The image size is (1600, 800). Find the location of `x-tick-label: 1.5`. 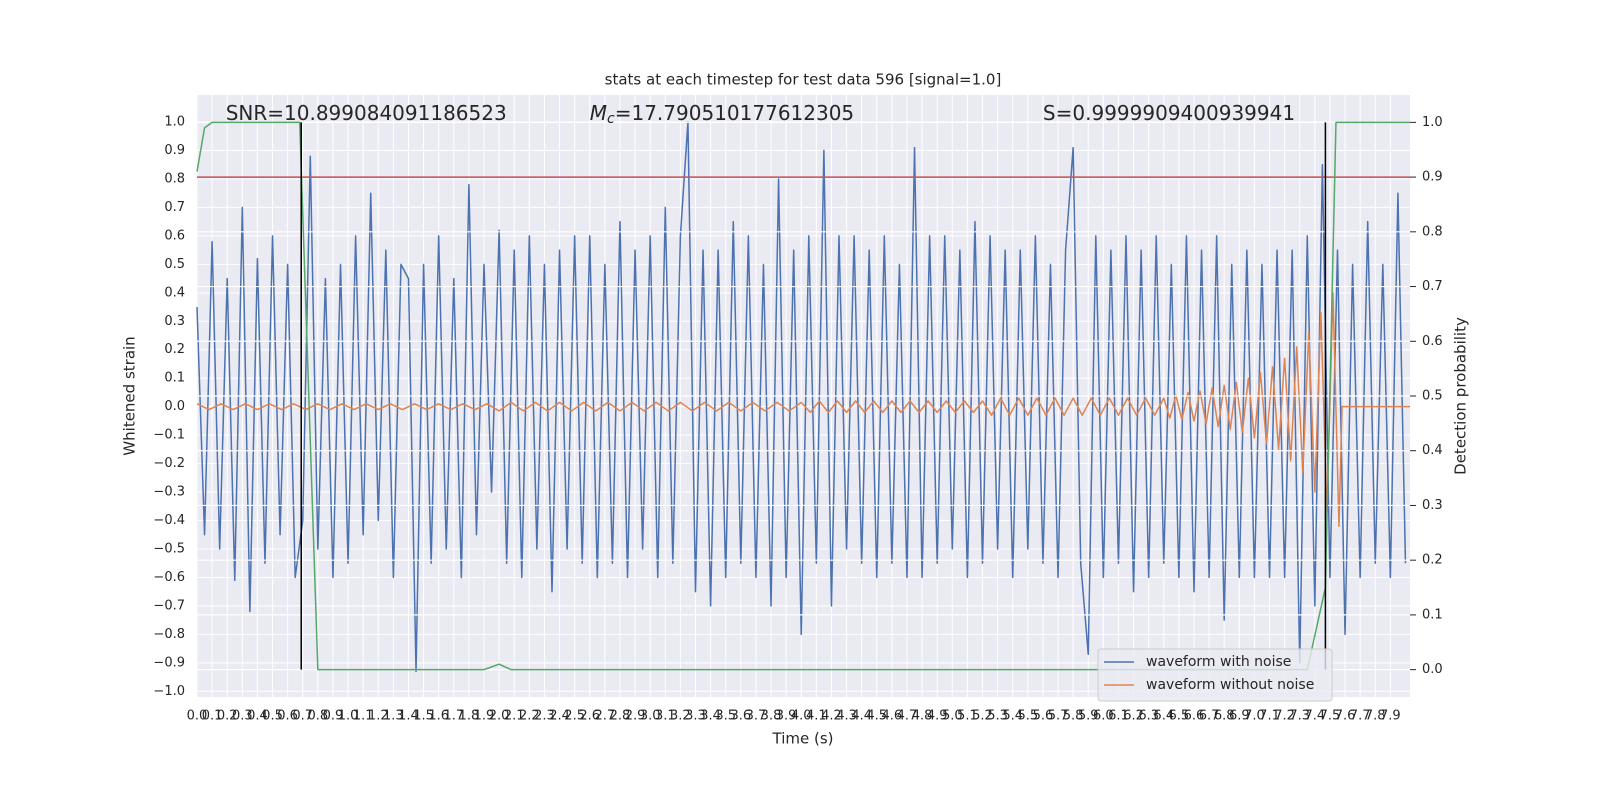

x-tick-label: 1.5 is located at coordinates (423, 716).